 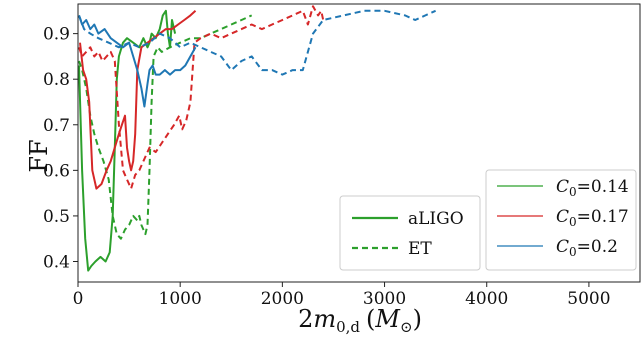 What do you see at coordinates (420, 249) in the screenshot?
I see `legend-et-label: ET` at bounding box center [420, 249].